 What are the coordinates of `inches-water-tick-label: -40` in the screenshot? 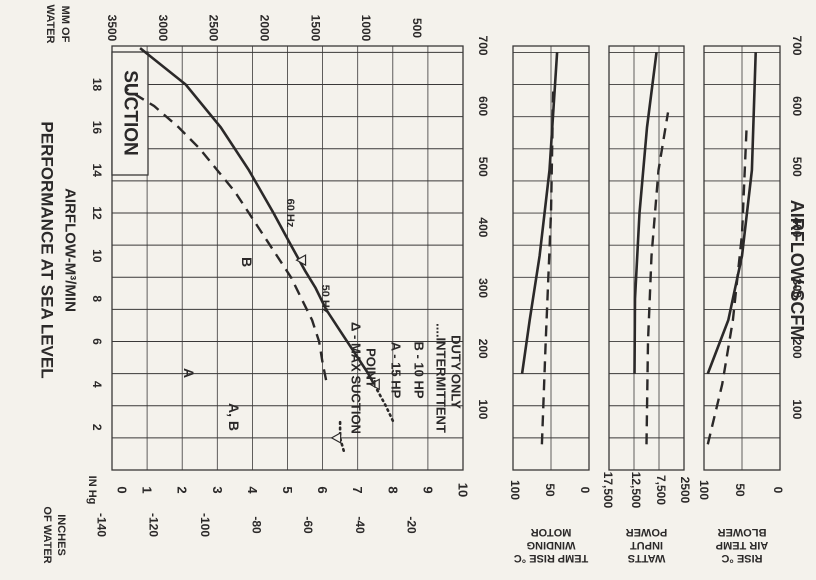 It's located at (360, 525).